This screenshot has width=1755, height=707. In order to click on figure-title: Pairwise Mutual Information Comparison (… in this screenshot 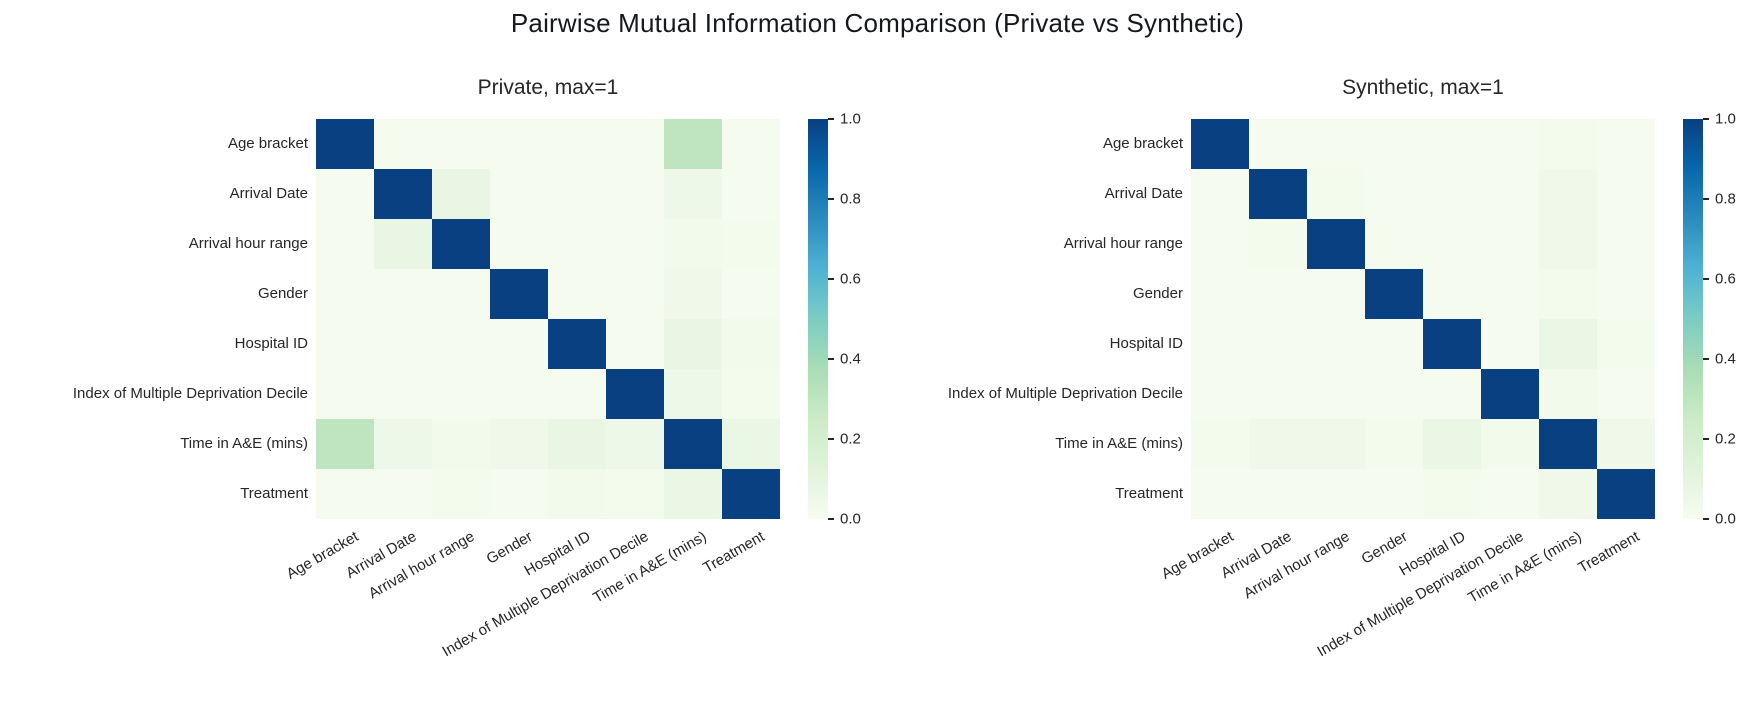, I will do `click(877, 23)`.